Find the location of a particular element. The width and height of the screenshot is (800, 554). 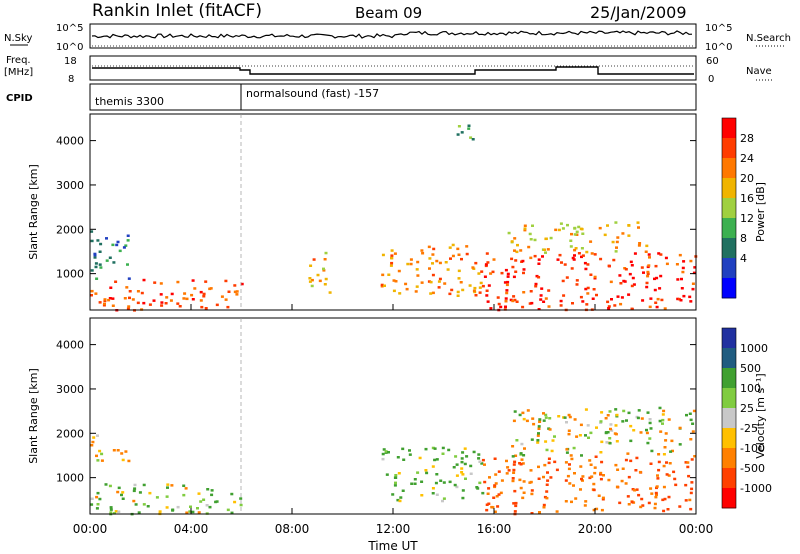

velocity-y-tick-label: 3000 is located at coordinates (70, 389).